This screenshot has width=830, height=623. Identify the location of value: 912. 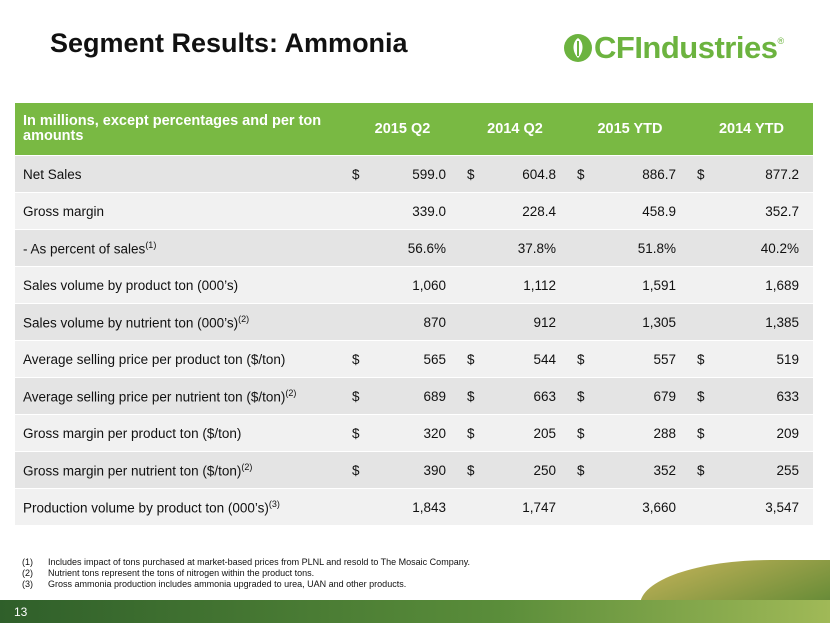
(526, 322).